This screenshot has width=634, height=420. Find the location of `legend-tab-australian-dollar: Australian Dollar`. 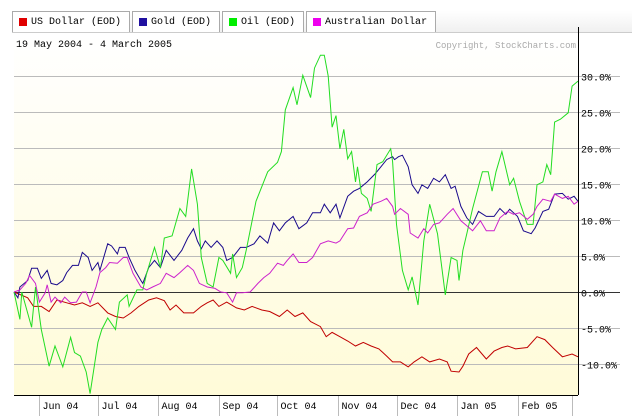

legend-tab-australian-dollar: Australian Dollar is located at coordinates (371, 21).